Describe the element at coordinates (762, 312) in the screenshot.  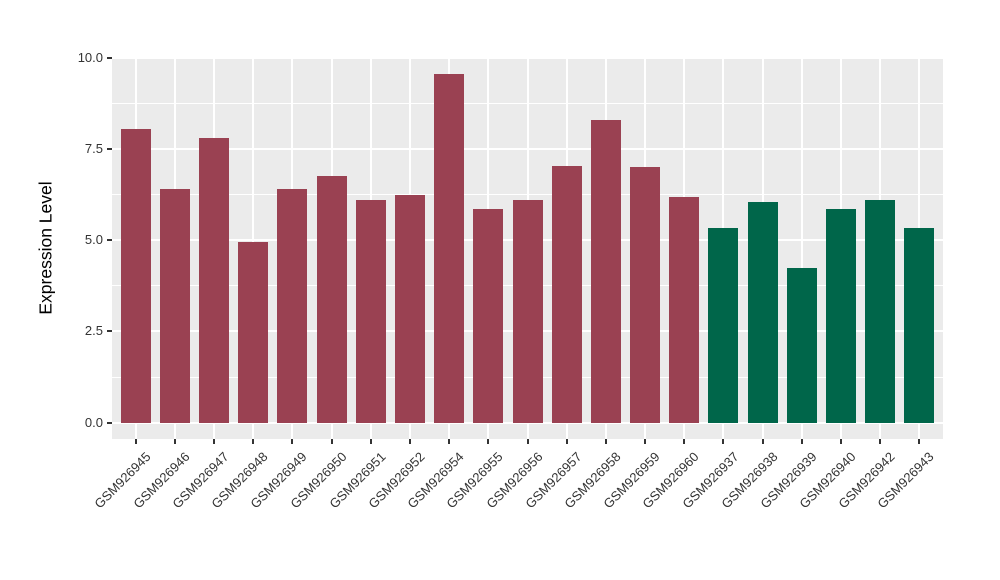
I see `bar-GSM926938` at that location.